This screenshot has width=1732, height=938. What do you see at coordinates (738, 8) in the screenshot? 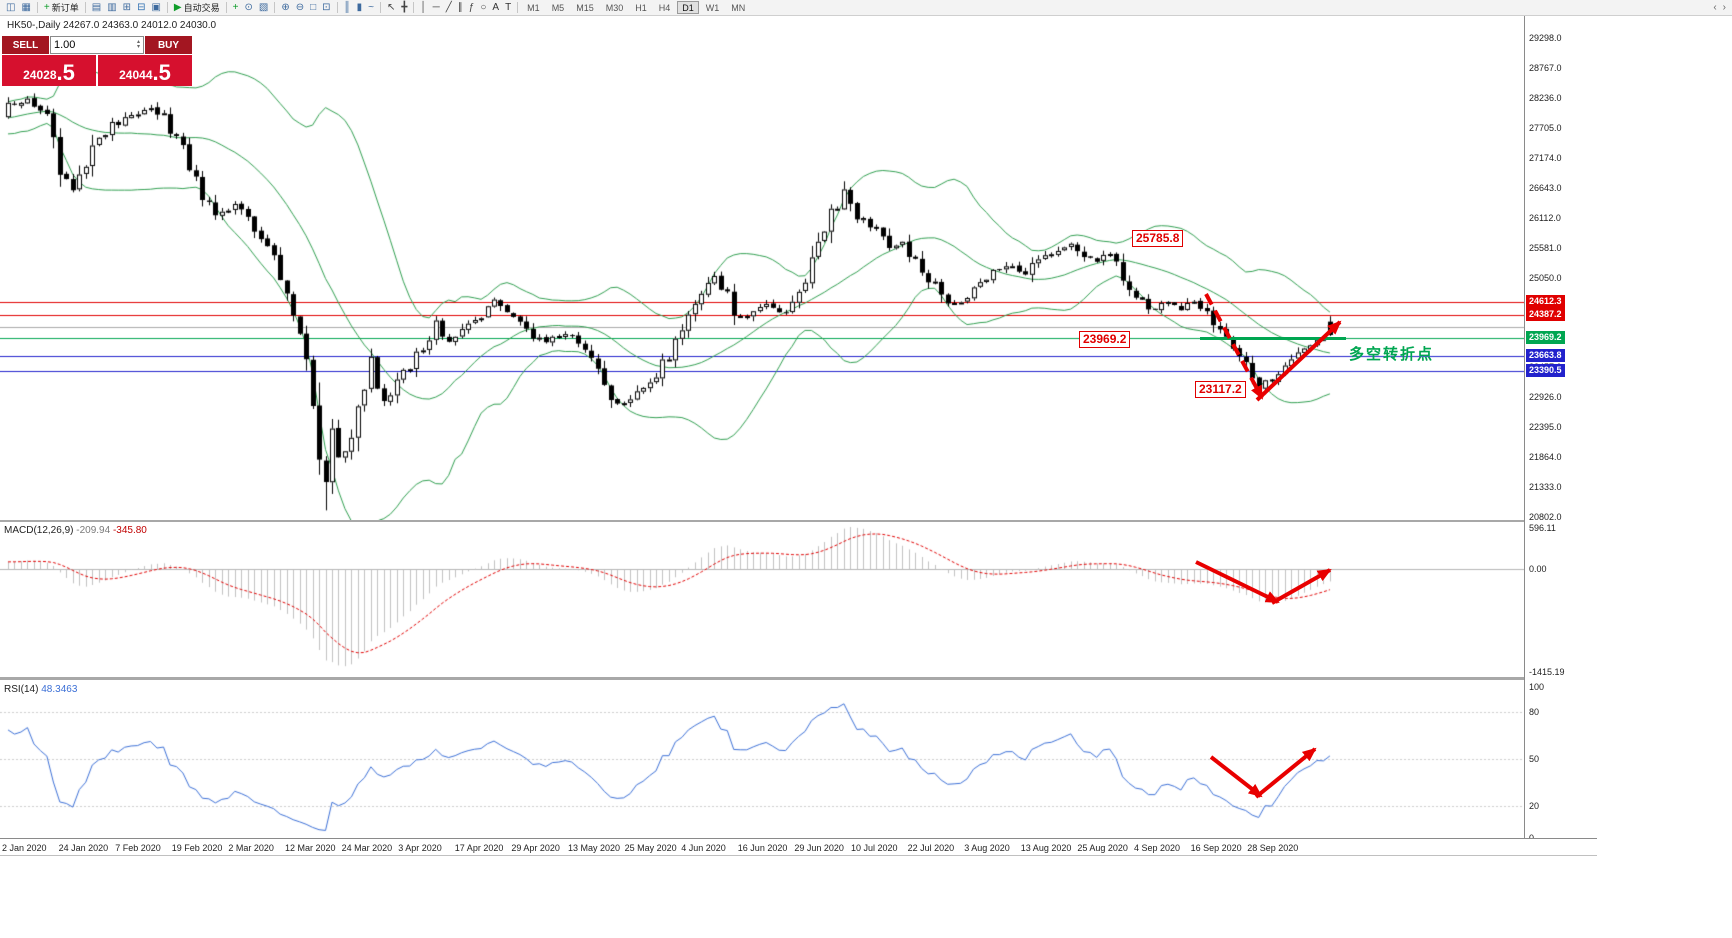
I see `timeframe-mn: MN` at bounding box center [738, 8].